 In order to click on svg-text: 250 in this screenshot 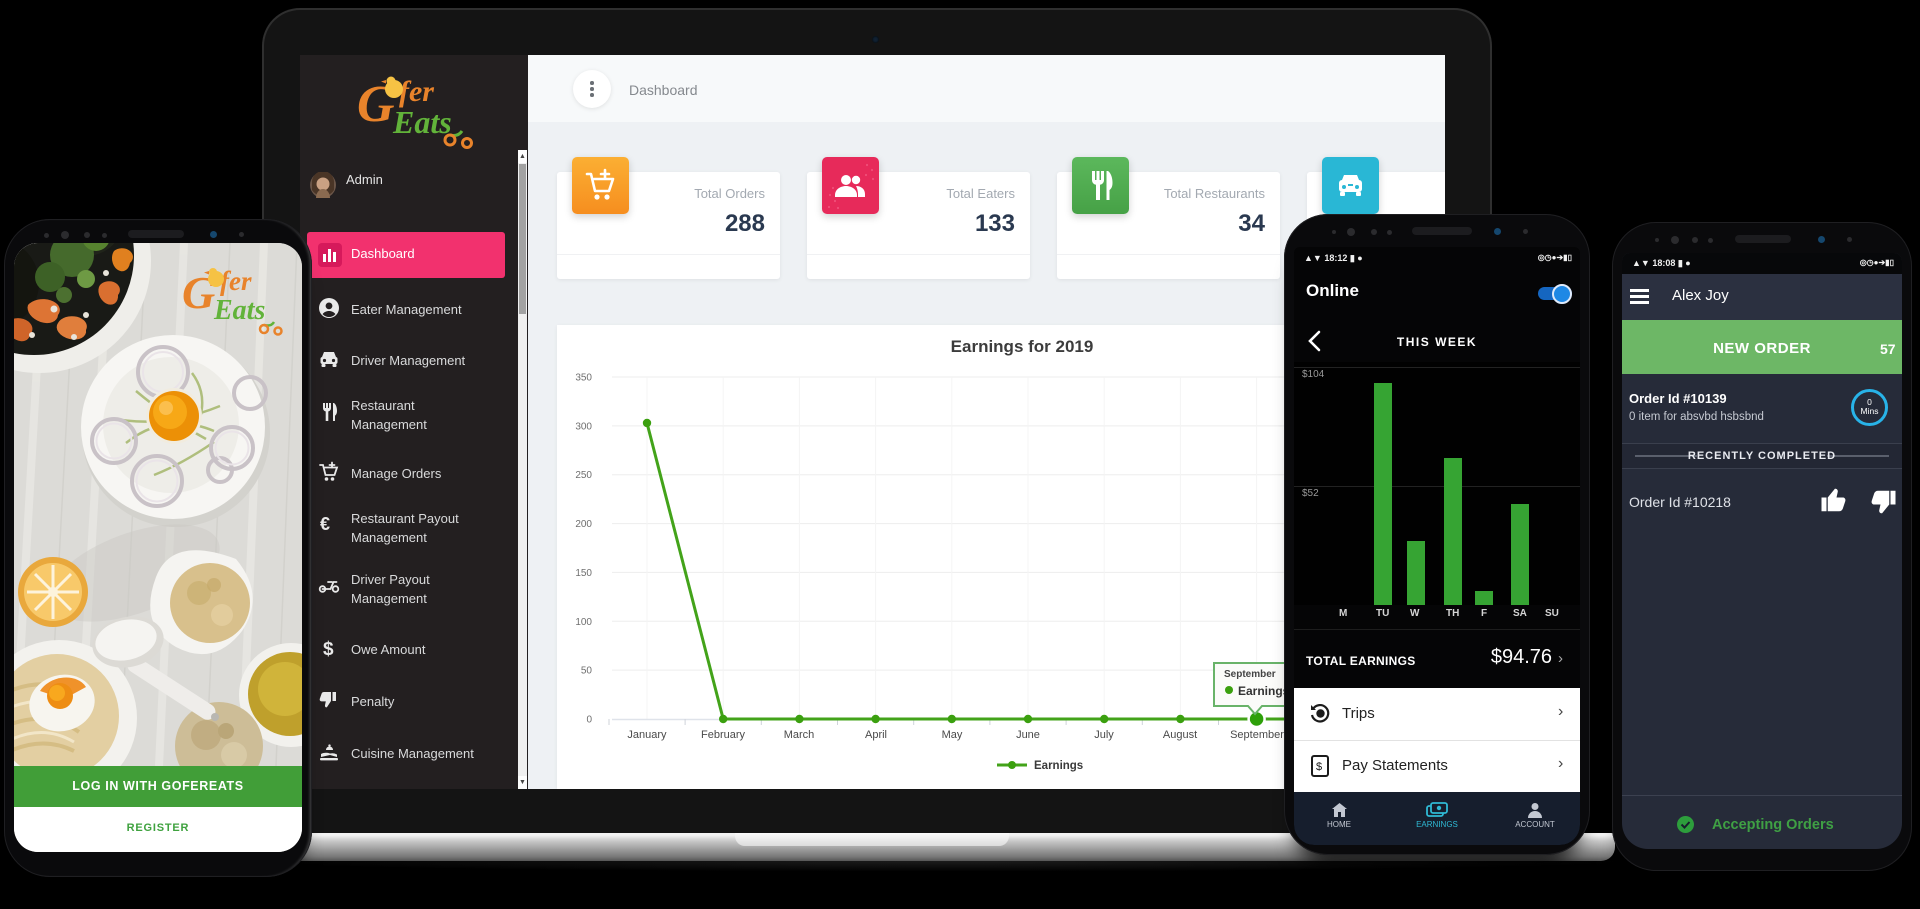, I will do `click(583, 475)`.